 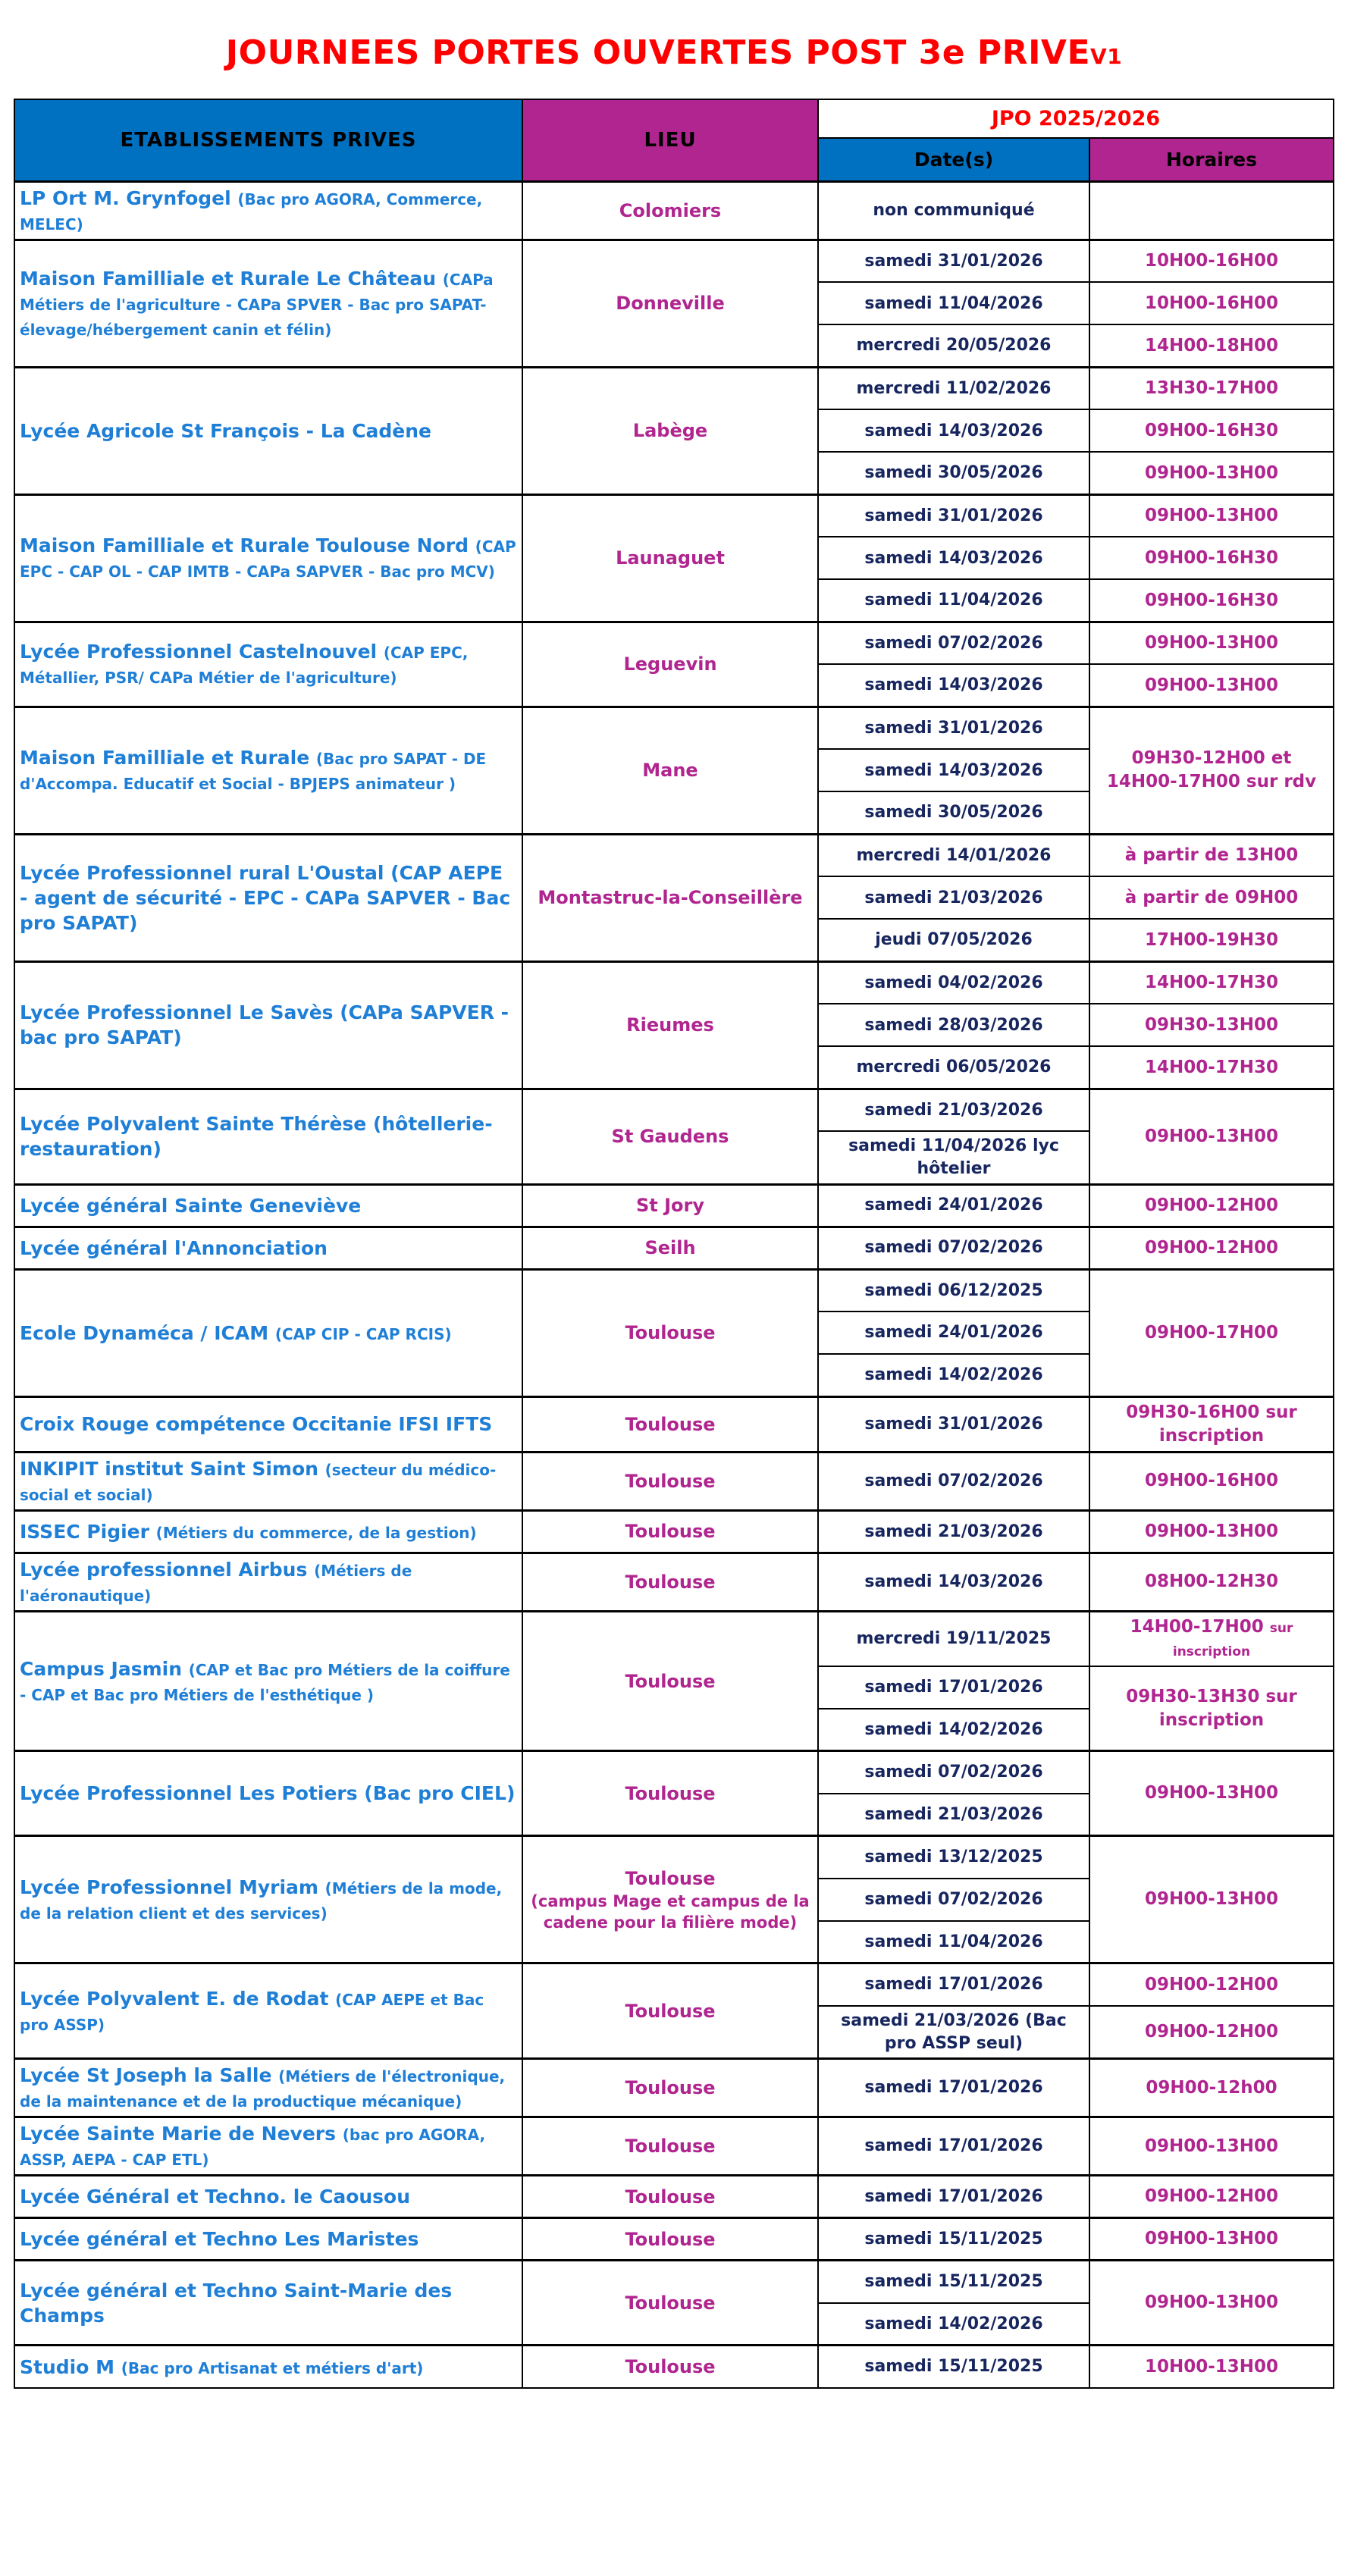 I want to click on etablissement-formations: (secteur du médico-social et social), so click(x=258, y=1482).